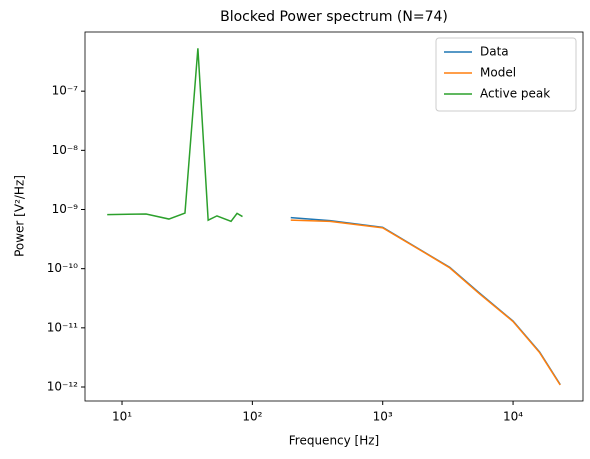  What do you see at coordinates (175, 135) in the screenshot?
I see `series-line` at bounding box center [175, 135].